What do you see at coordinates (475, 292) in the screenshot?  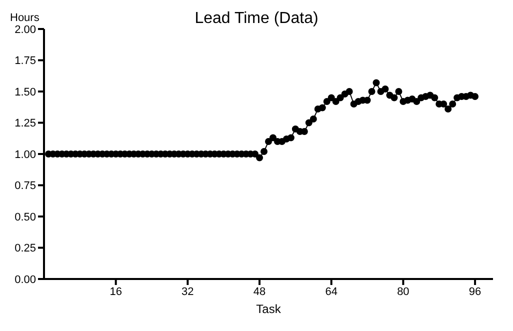 I see `x-tick-label: 96` at bounding box center [475, 292].